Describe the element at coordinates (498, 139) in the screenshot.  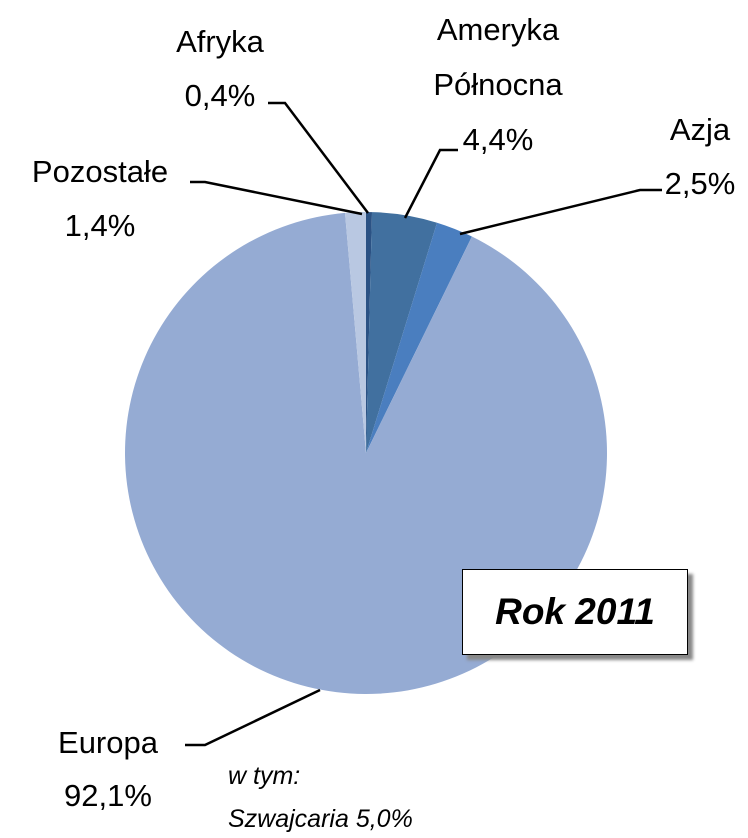
I see `value-label: 4,4%` at that location.